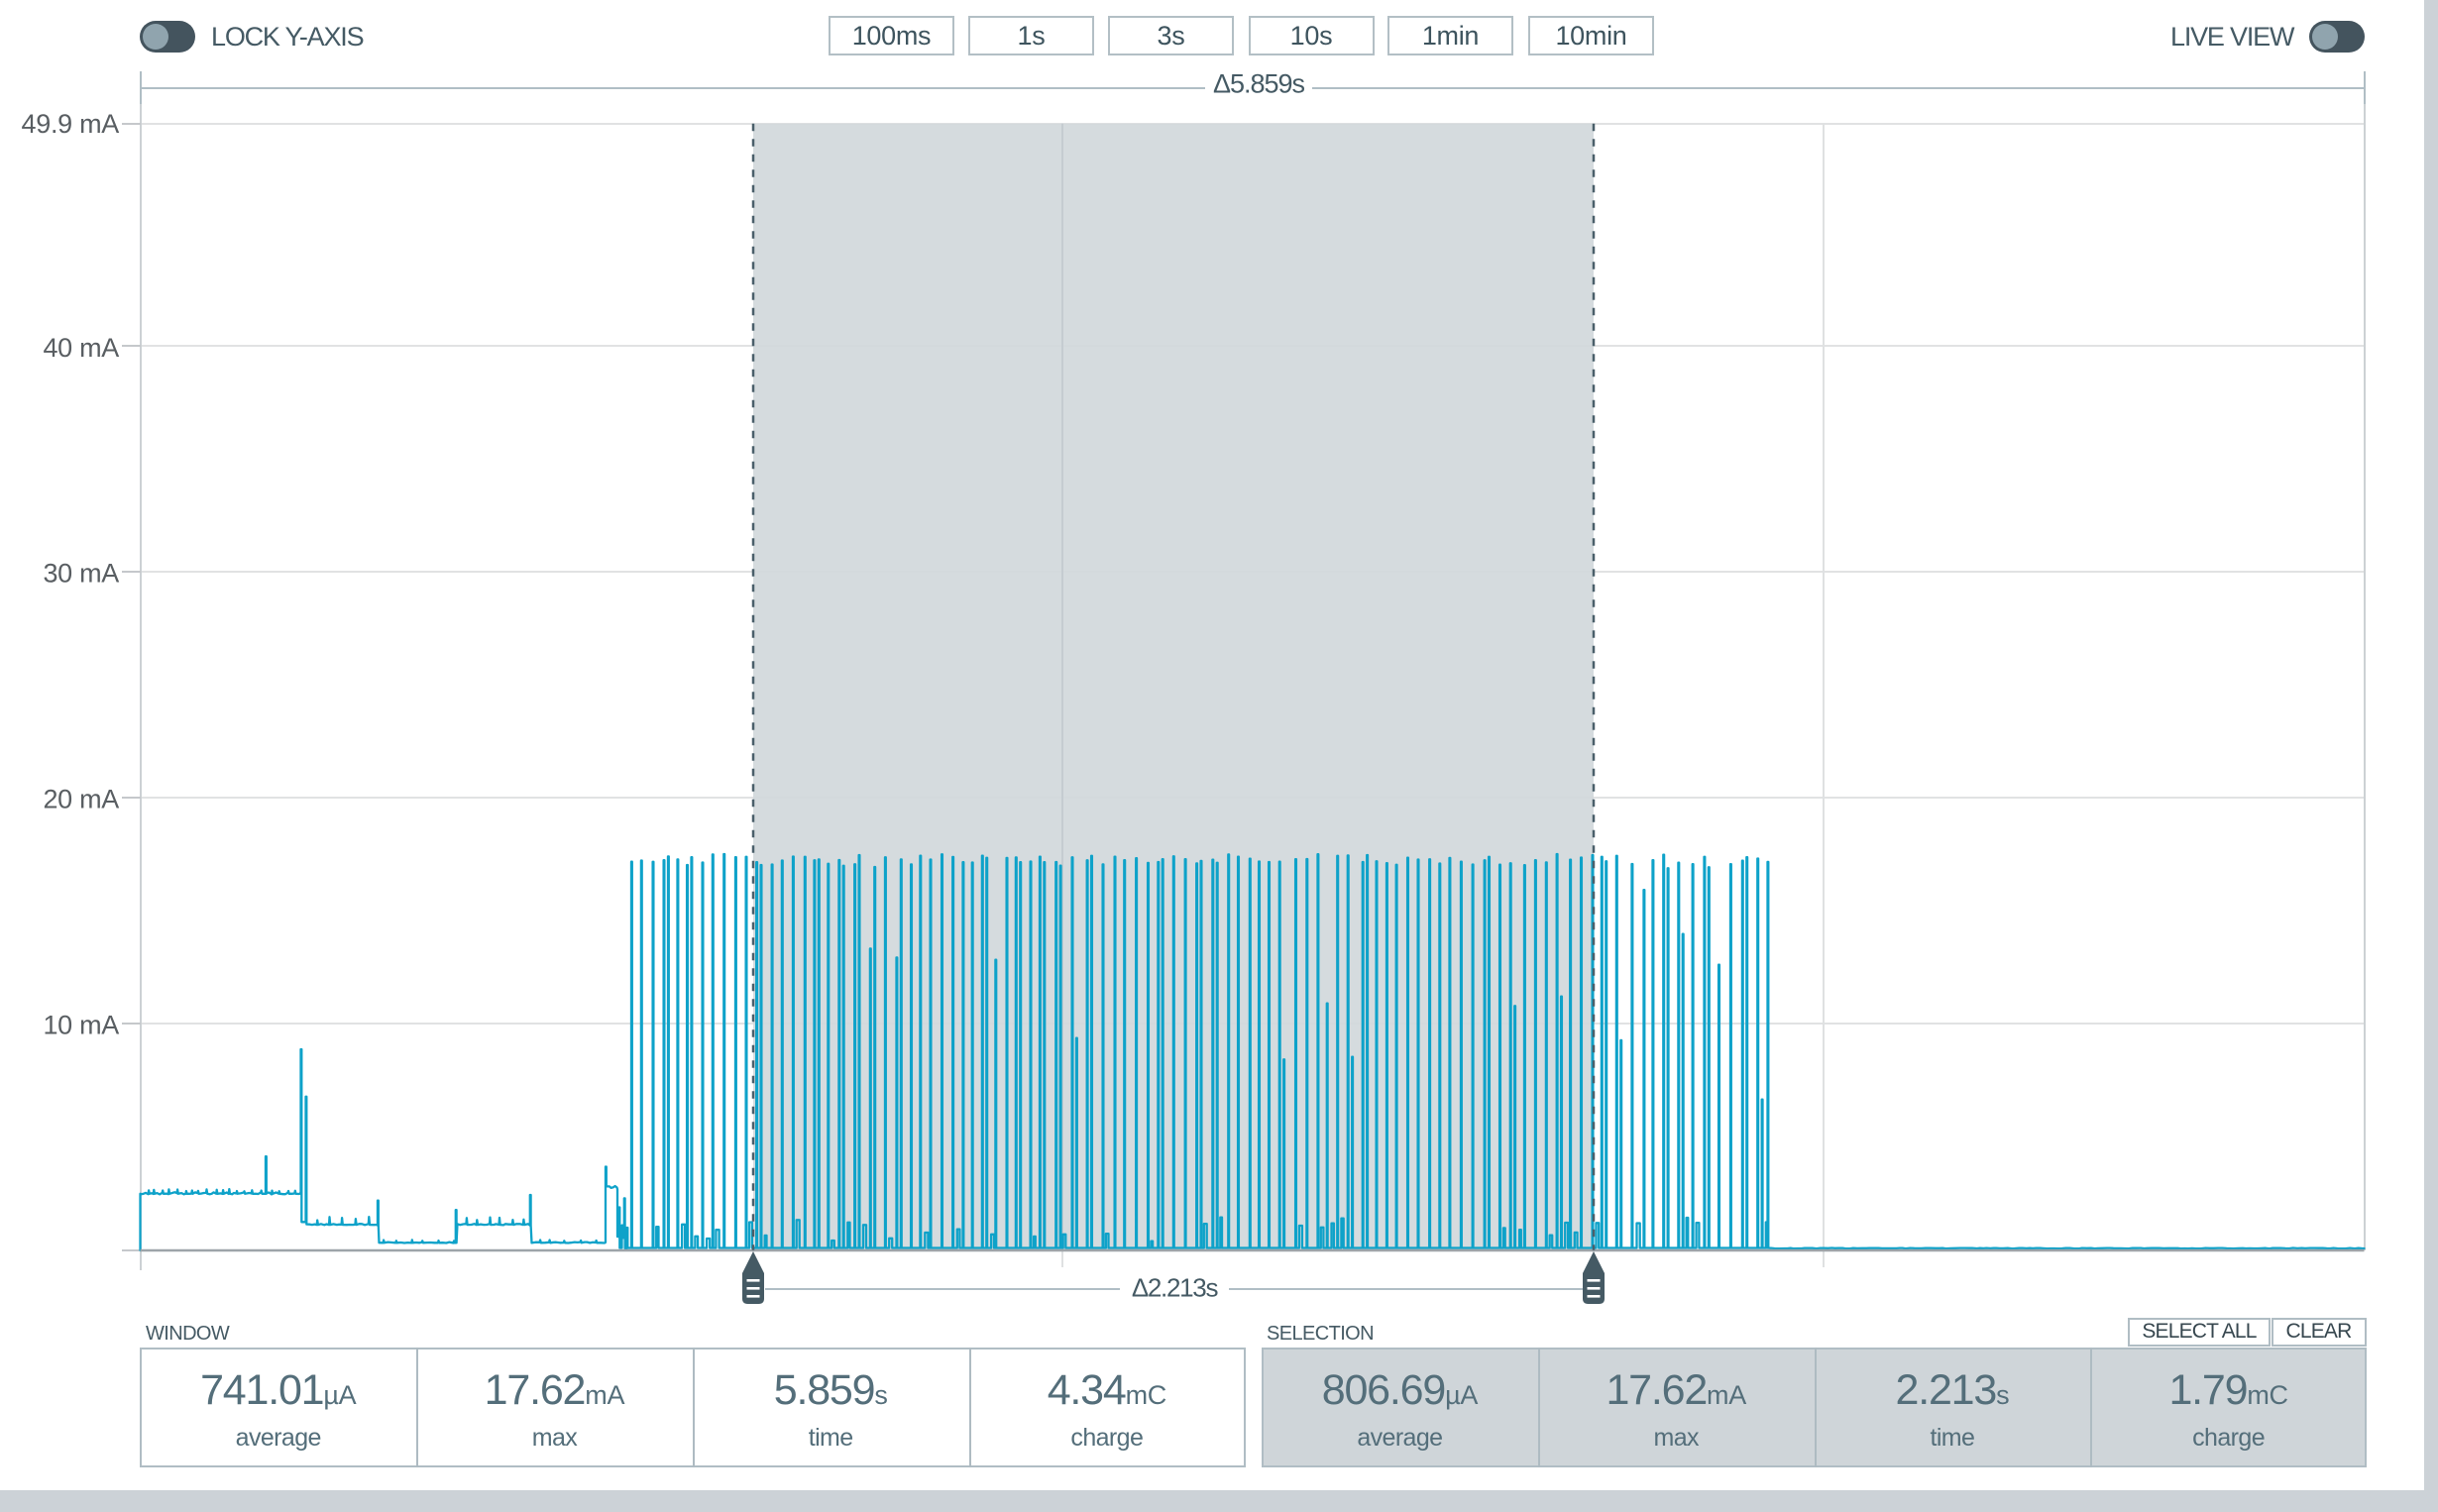 The image size is (2438, 1512). What do you see at coordinates (81, 574) in the screenshot?
I see `svg-text: 30 mA` at bounding box center [81, 574].